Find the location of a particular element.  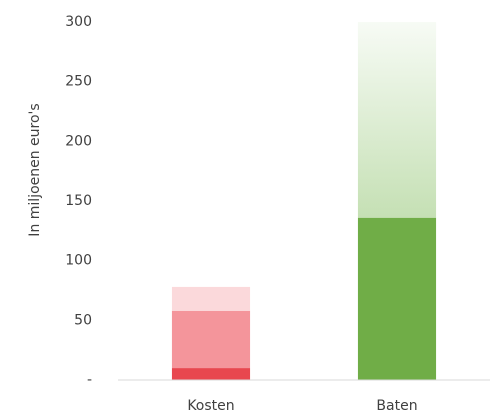

y-tick-label: 300 is located at coordinates (78, 22).